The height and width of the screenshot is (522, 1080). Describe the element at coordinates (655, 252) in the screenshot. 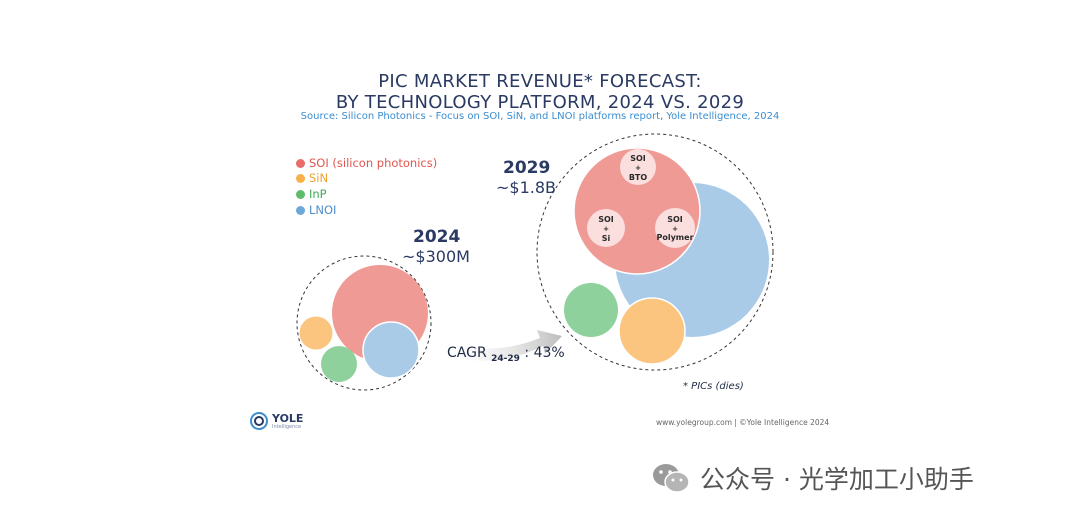

I see `bubble-2029-outline` at that location.